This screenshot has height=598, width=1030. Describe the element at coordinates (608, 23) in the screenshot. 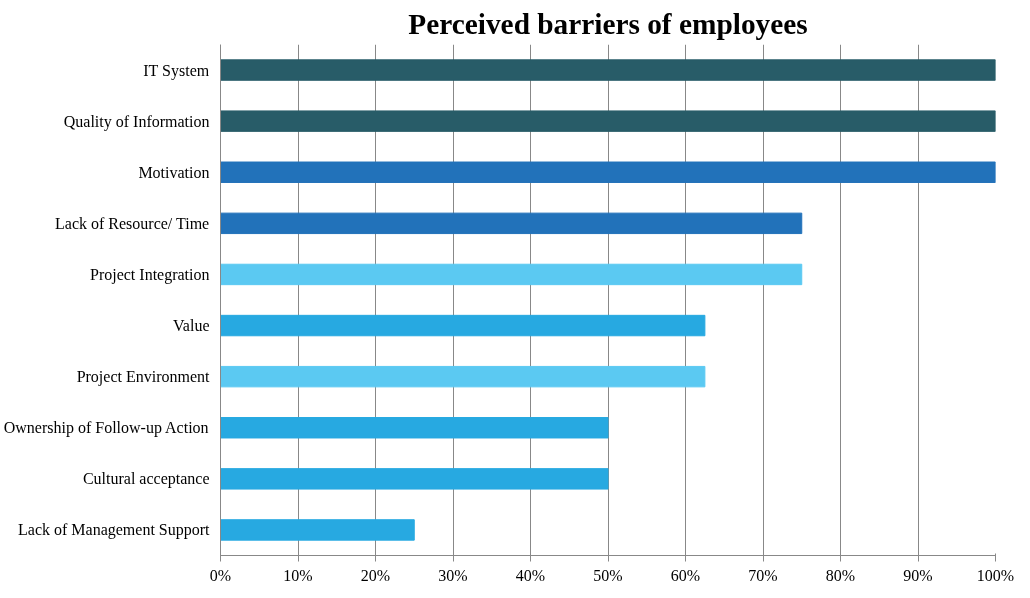

I see `chart-title: Perceived barriers of employees` at that location.